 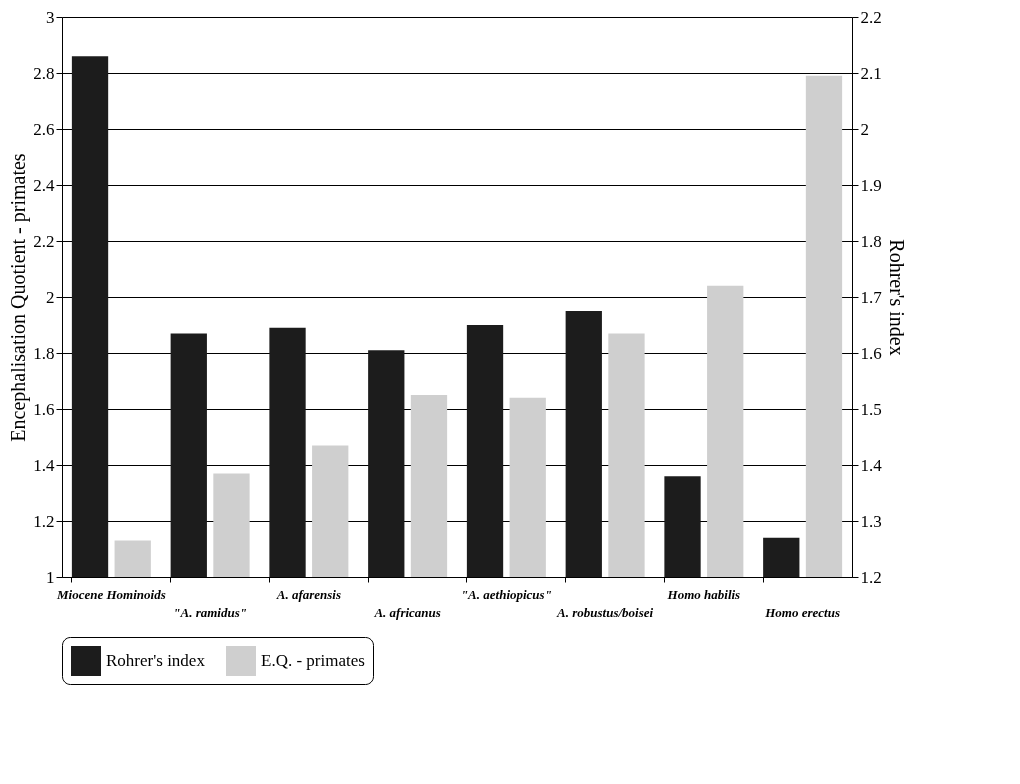 I want to click on y2-tick-label: 2, so click(x=864, y=129).